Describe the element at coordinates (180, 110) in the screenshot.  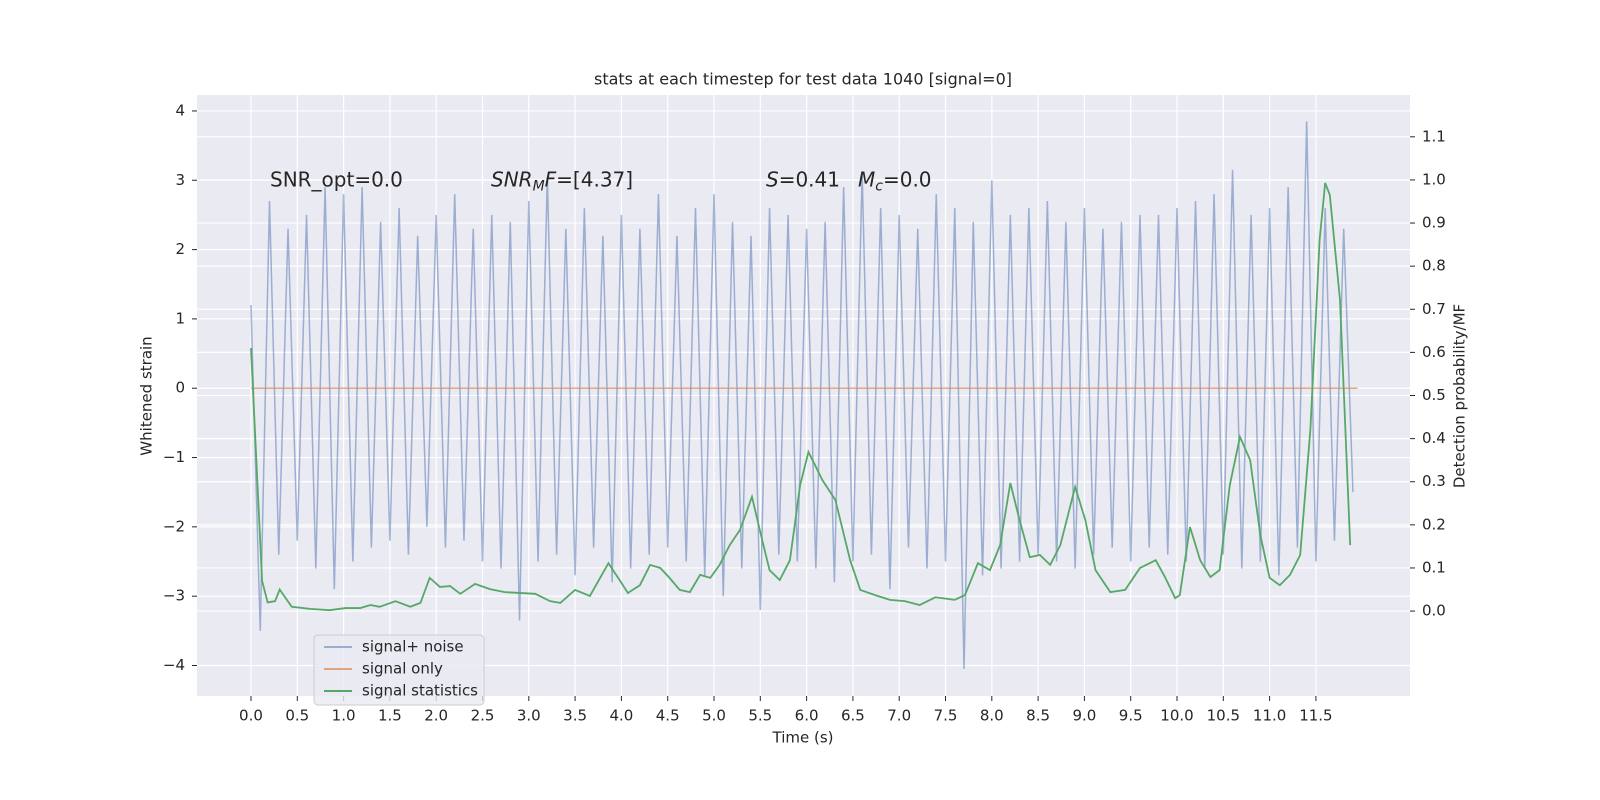
I see `y-tick-label: 4` at that location.